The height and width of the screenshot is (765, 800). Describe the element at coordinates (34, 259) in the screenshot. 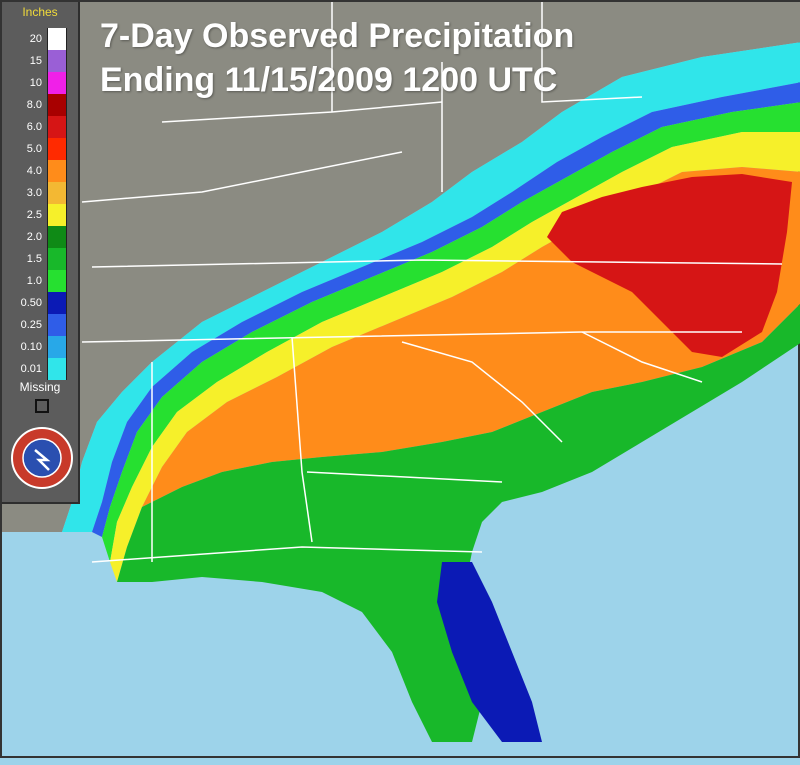

I see `legend-row-label: 1.5` at that location.